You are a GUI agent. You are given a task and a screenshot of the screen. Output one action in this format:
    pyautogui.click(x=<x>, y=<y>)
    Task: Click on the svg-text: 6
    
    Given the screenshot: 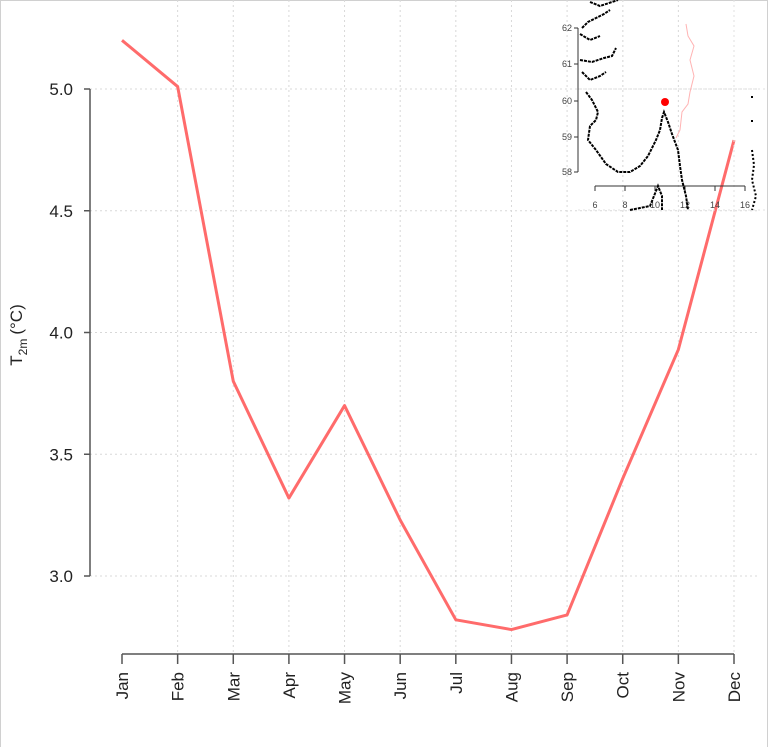 What is the action you would take?
    pyautogui.click(x=594, y=205)
    